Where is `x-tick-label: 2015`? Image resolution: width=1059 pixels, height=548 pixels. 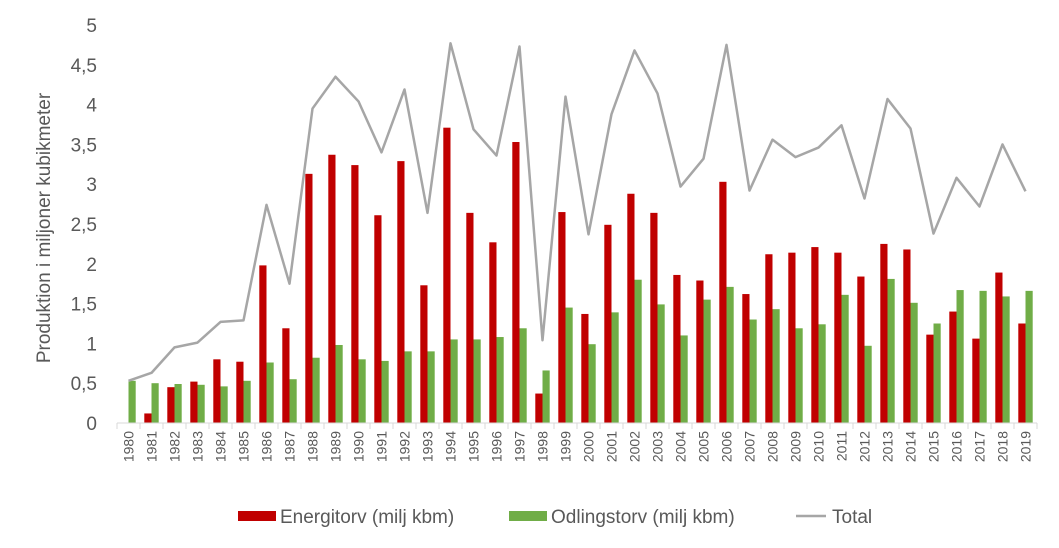
x-tick-label: 2015 is located at coordinates (934, 446).